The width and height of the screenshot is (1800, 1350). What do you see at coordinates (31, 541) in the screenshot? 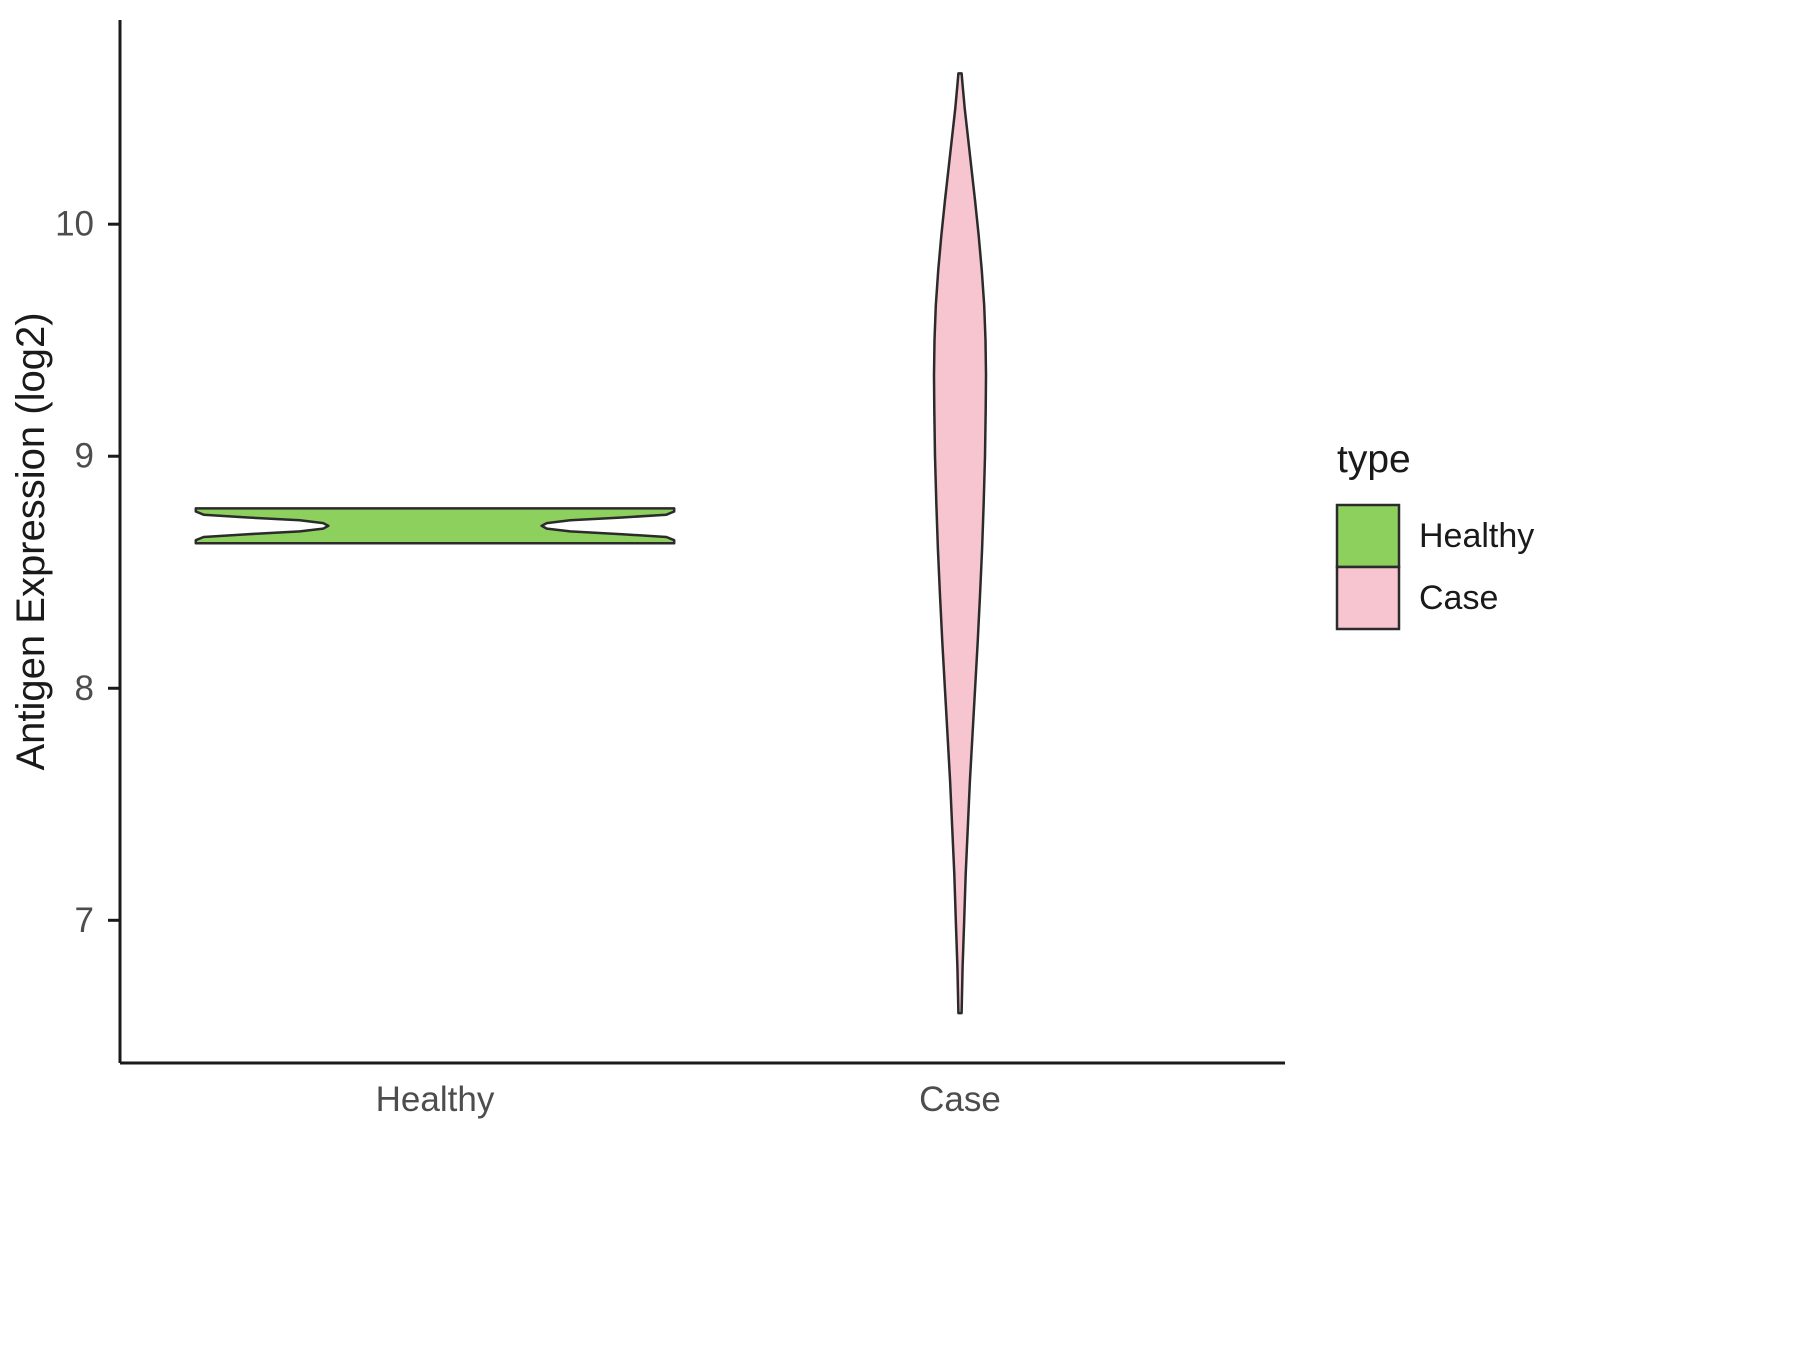
I see `y-axis-title: Antigen Expression (log2)` at bounding box center [31, 541].